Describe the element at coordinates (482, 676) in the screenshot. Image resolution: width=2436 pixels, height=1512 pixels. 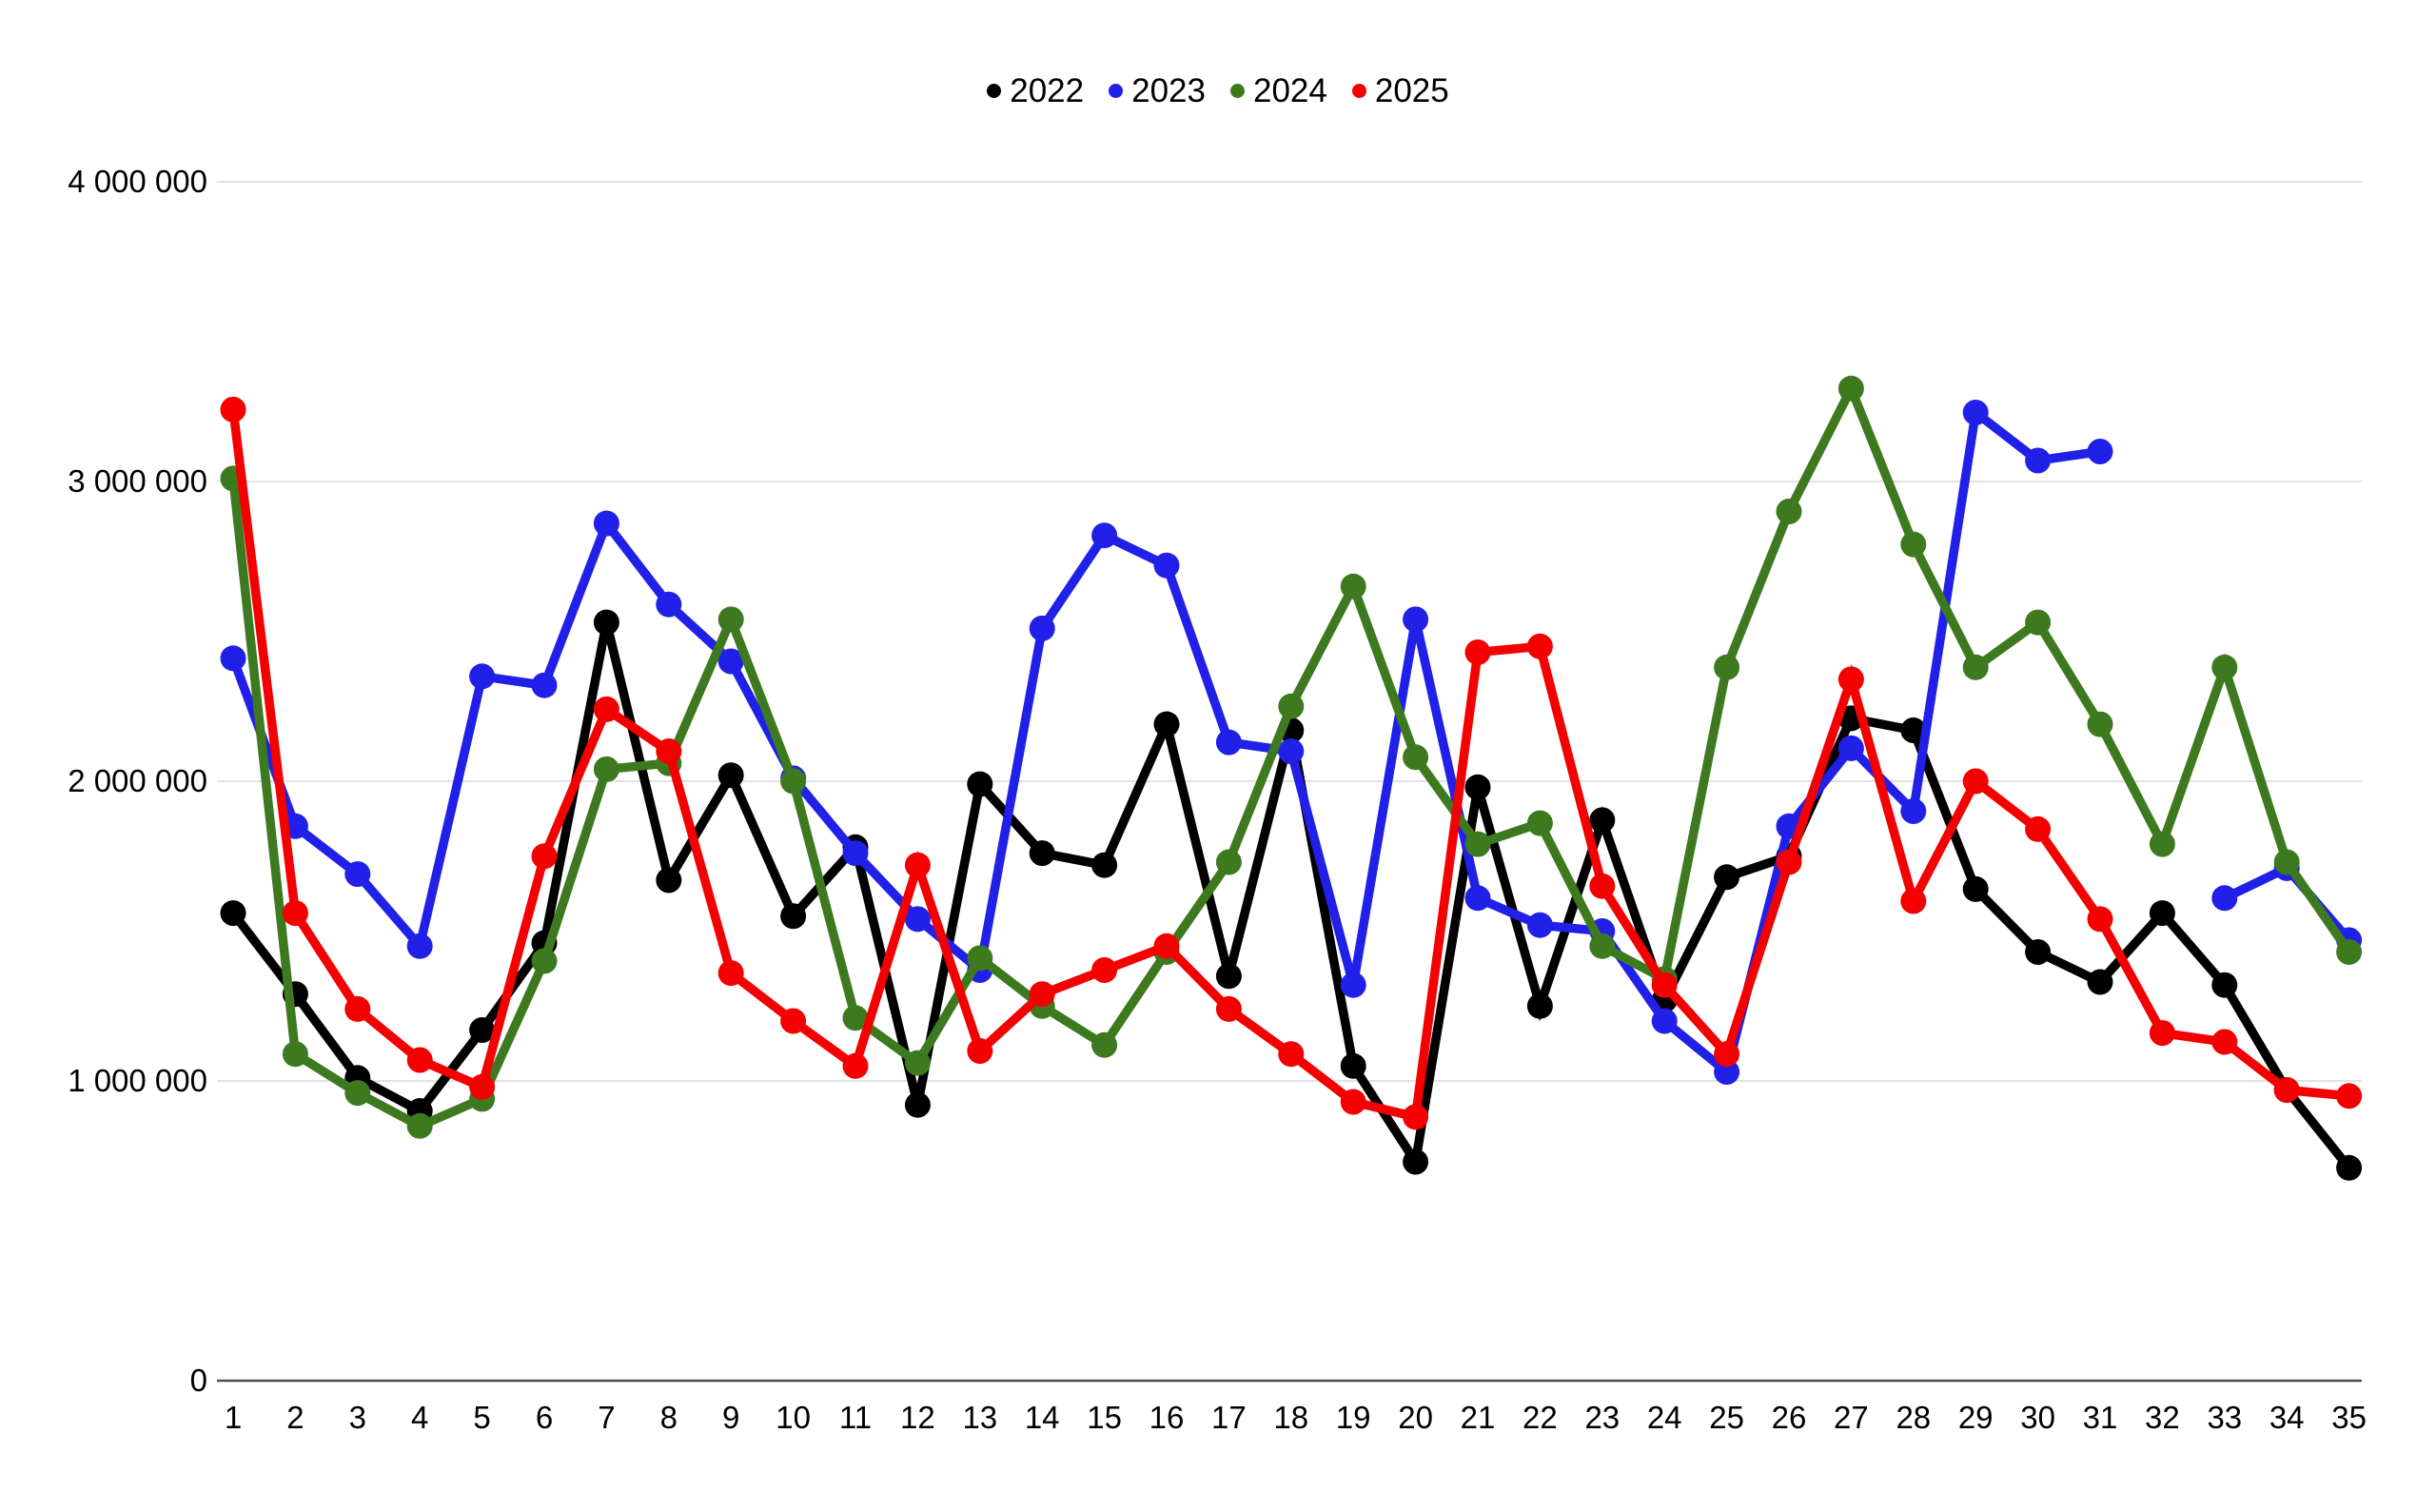
I see `data-point-2023-x5` at that location.